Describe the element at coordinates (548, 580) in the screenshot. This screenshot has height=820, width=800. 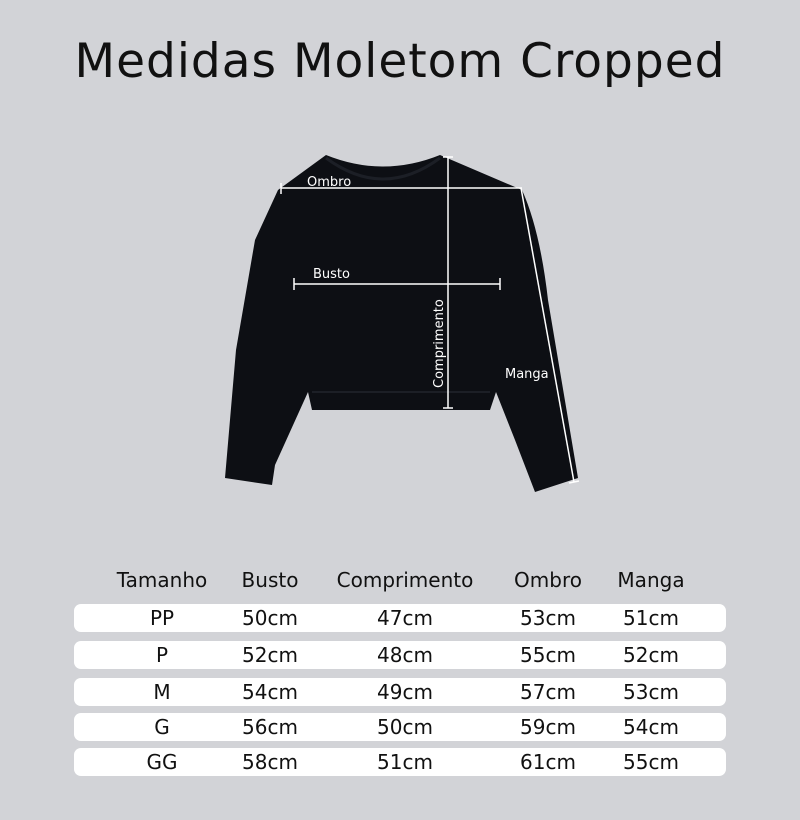
I see `header-ombro: Ombro` at that location.